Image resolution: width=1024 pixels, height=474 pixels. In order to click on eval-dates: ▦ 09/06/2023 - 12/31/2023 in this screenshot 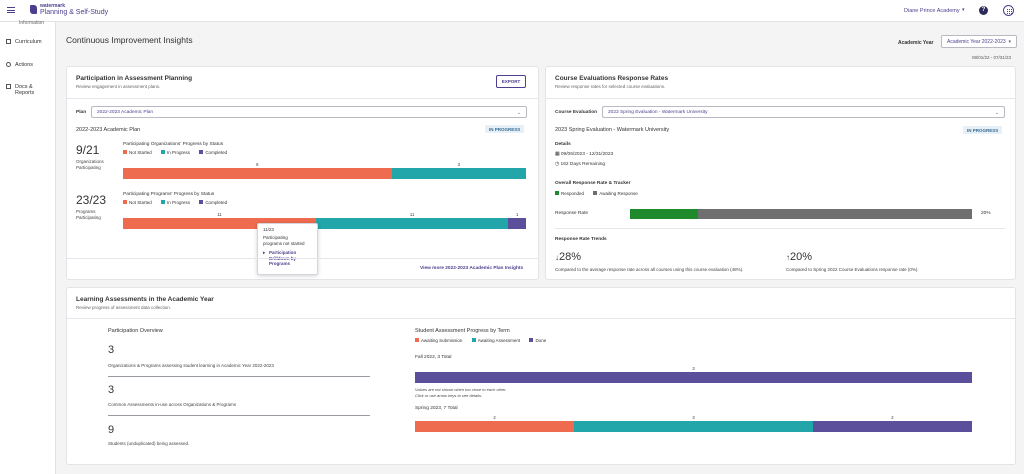, I will do `click(584, 154)`.